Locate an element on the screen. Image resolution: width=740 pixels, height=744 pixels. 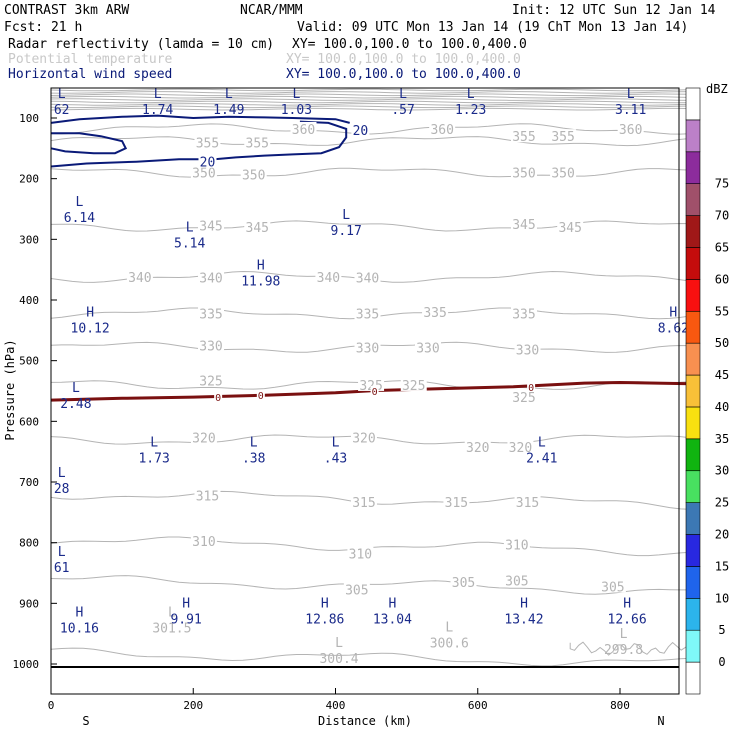
theta-label: 330 is located at coordinates (527, 351).